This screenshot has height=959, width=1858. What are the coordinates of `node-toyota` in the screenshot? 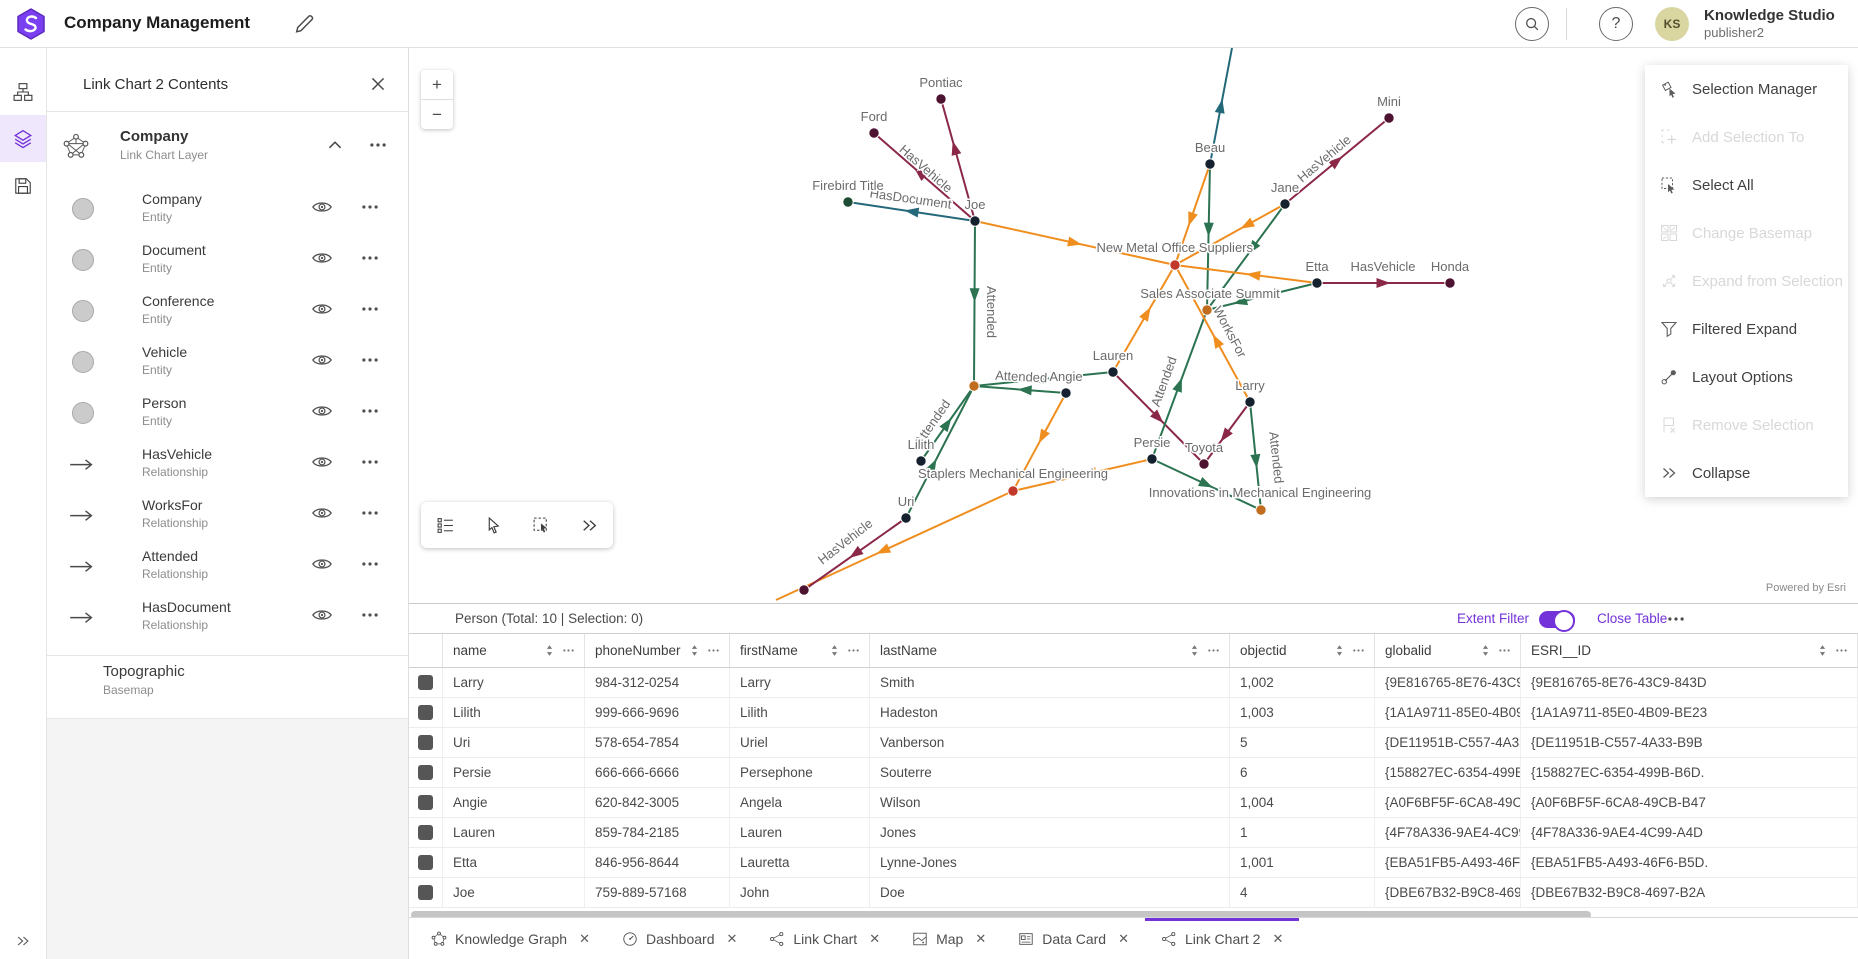 It's located at (1204, 464).